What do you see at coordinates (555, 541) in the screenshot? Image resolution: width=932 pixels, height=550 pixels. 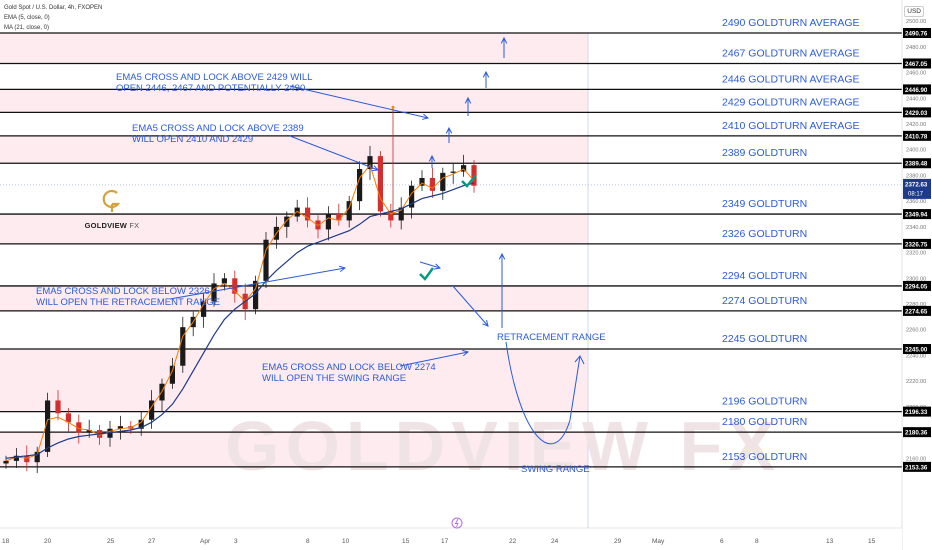 I see `x-tick-label: 24` at bounding box center [555, 541].